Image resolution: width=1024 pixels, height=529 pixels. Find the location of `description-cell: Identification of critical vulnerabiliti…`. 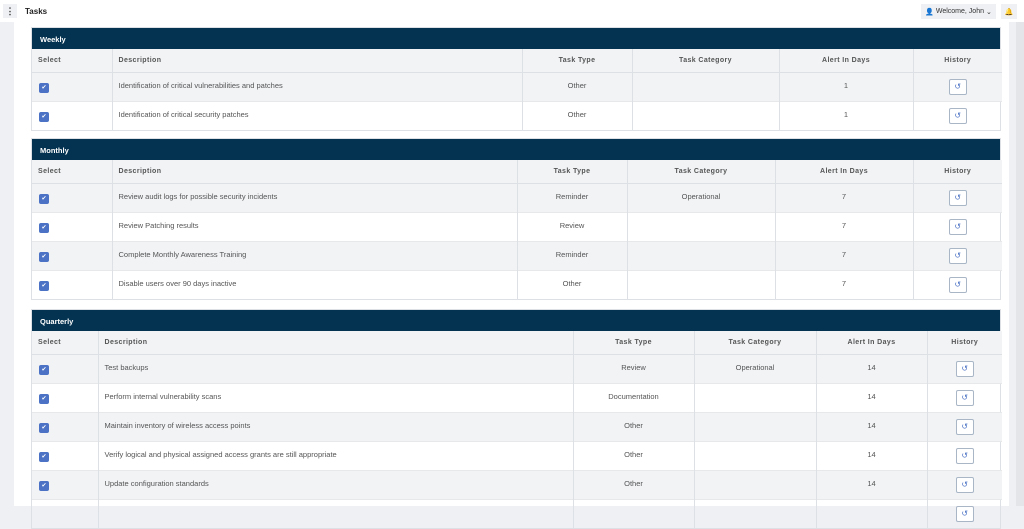

description-cell: Identification of critical vulnerabiliti… is located at coordinates (317, 86).